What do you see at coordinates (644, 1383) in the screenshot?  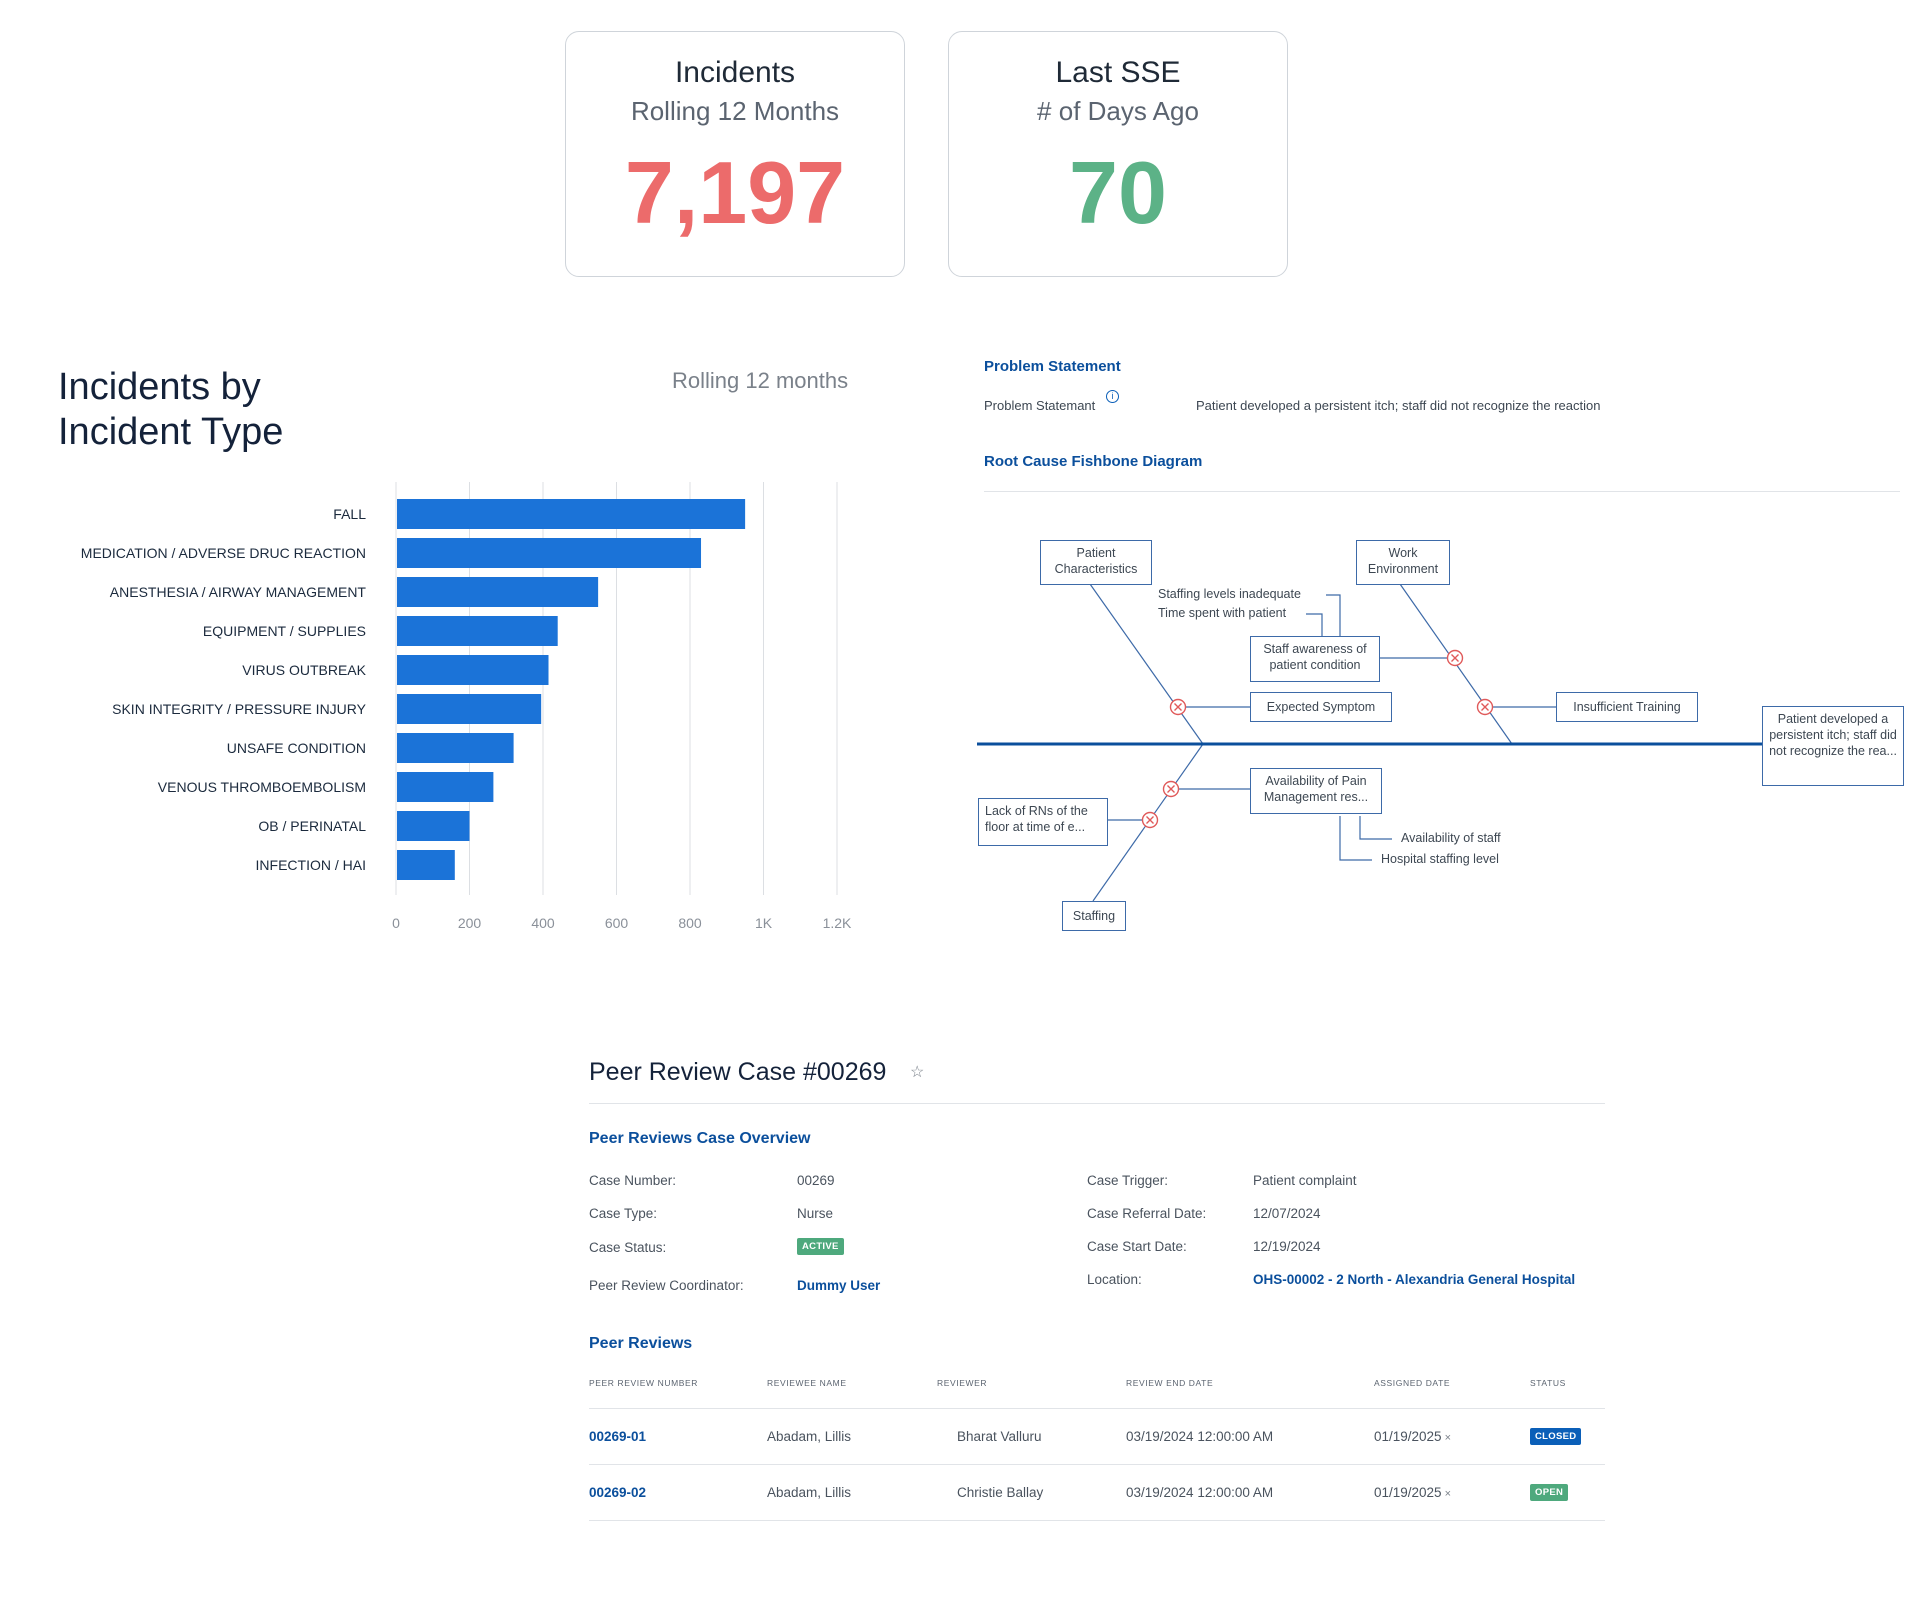 I see `column-header: PEER REVIEW NUMBER` at bounding box center [644, 1383].